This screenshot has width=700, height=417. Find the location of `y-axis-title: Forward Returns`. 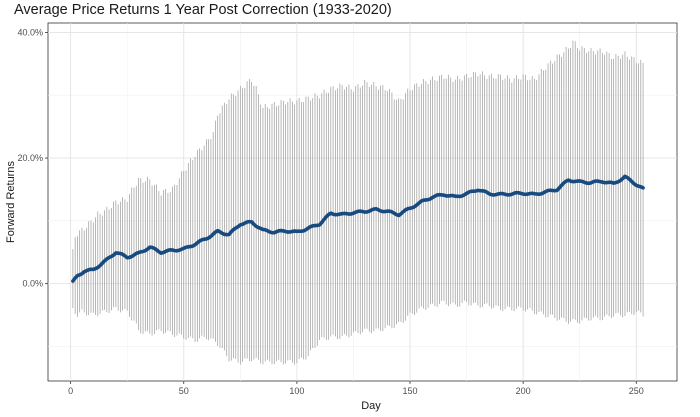

y-axis-title: Forward Returns is located at coordinates (11, 202).